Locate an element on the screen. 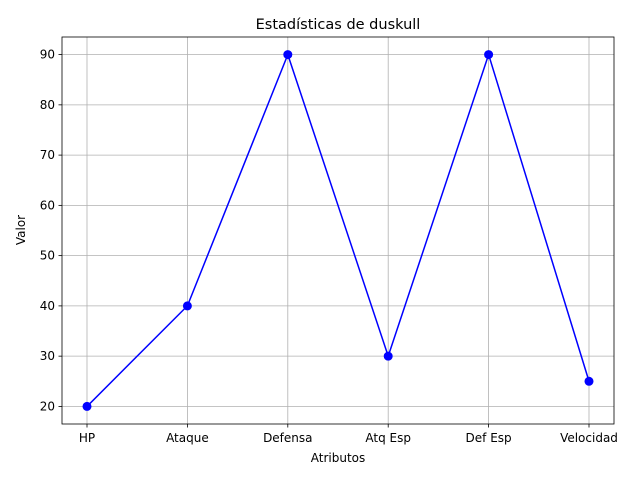 Image resolution: width=640 pixels, height=480 pixels. x-tick-label: Atq Esp is located at coordinates (388, 438).